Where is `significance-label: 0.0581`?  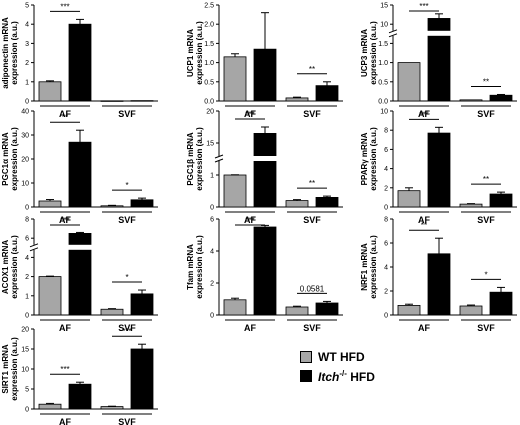 significance-label: 0.0581 is located at coordinates (312, 288).